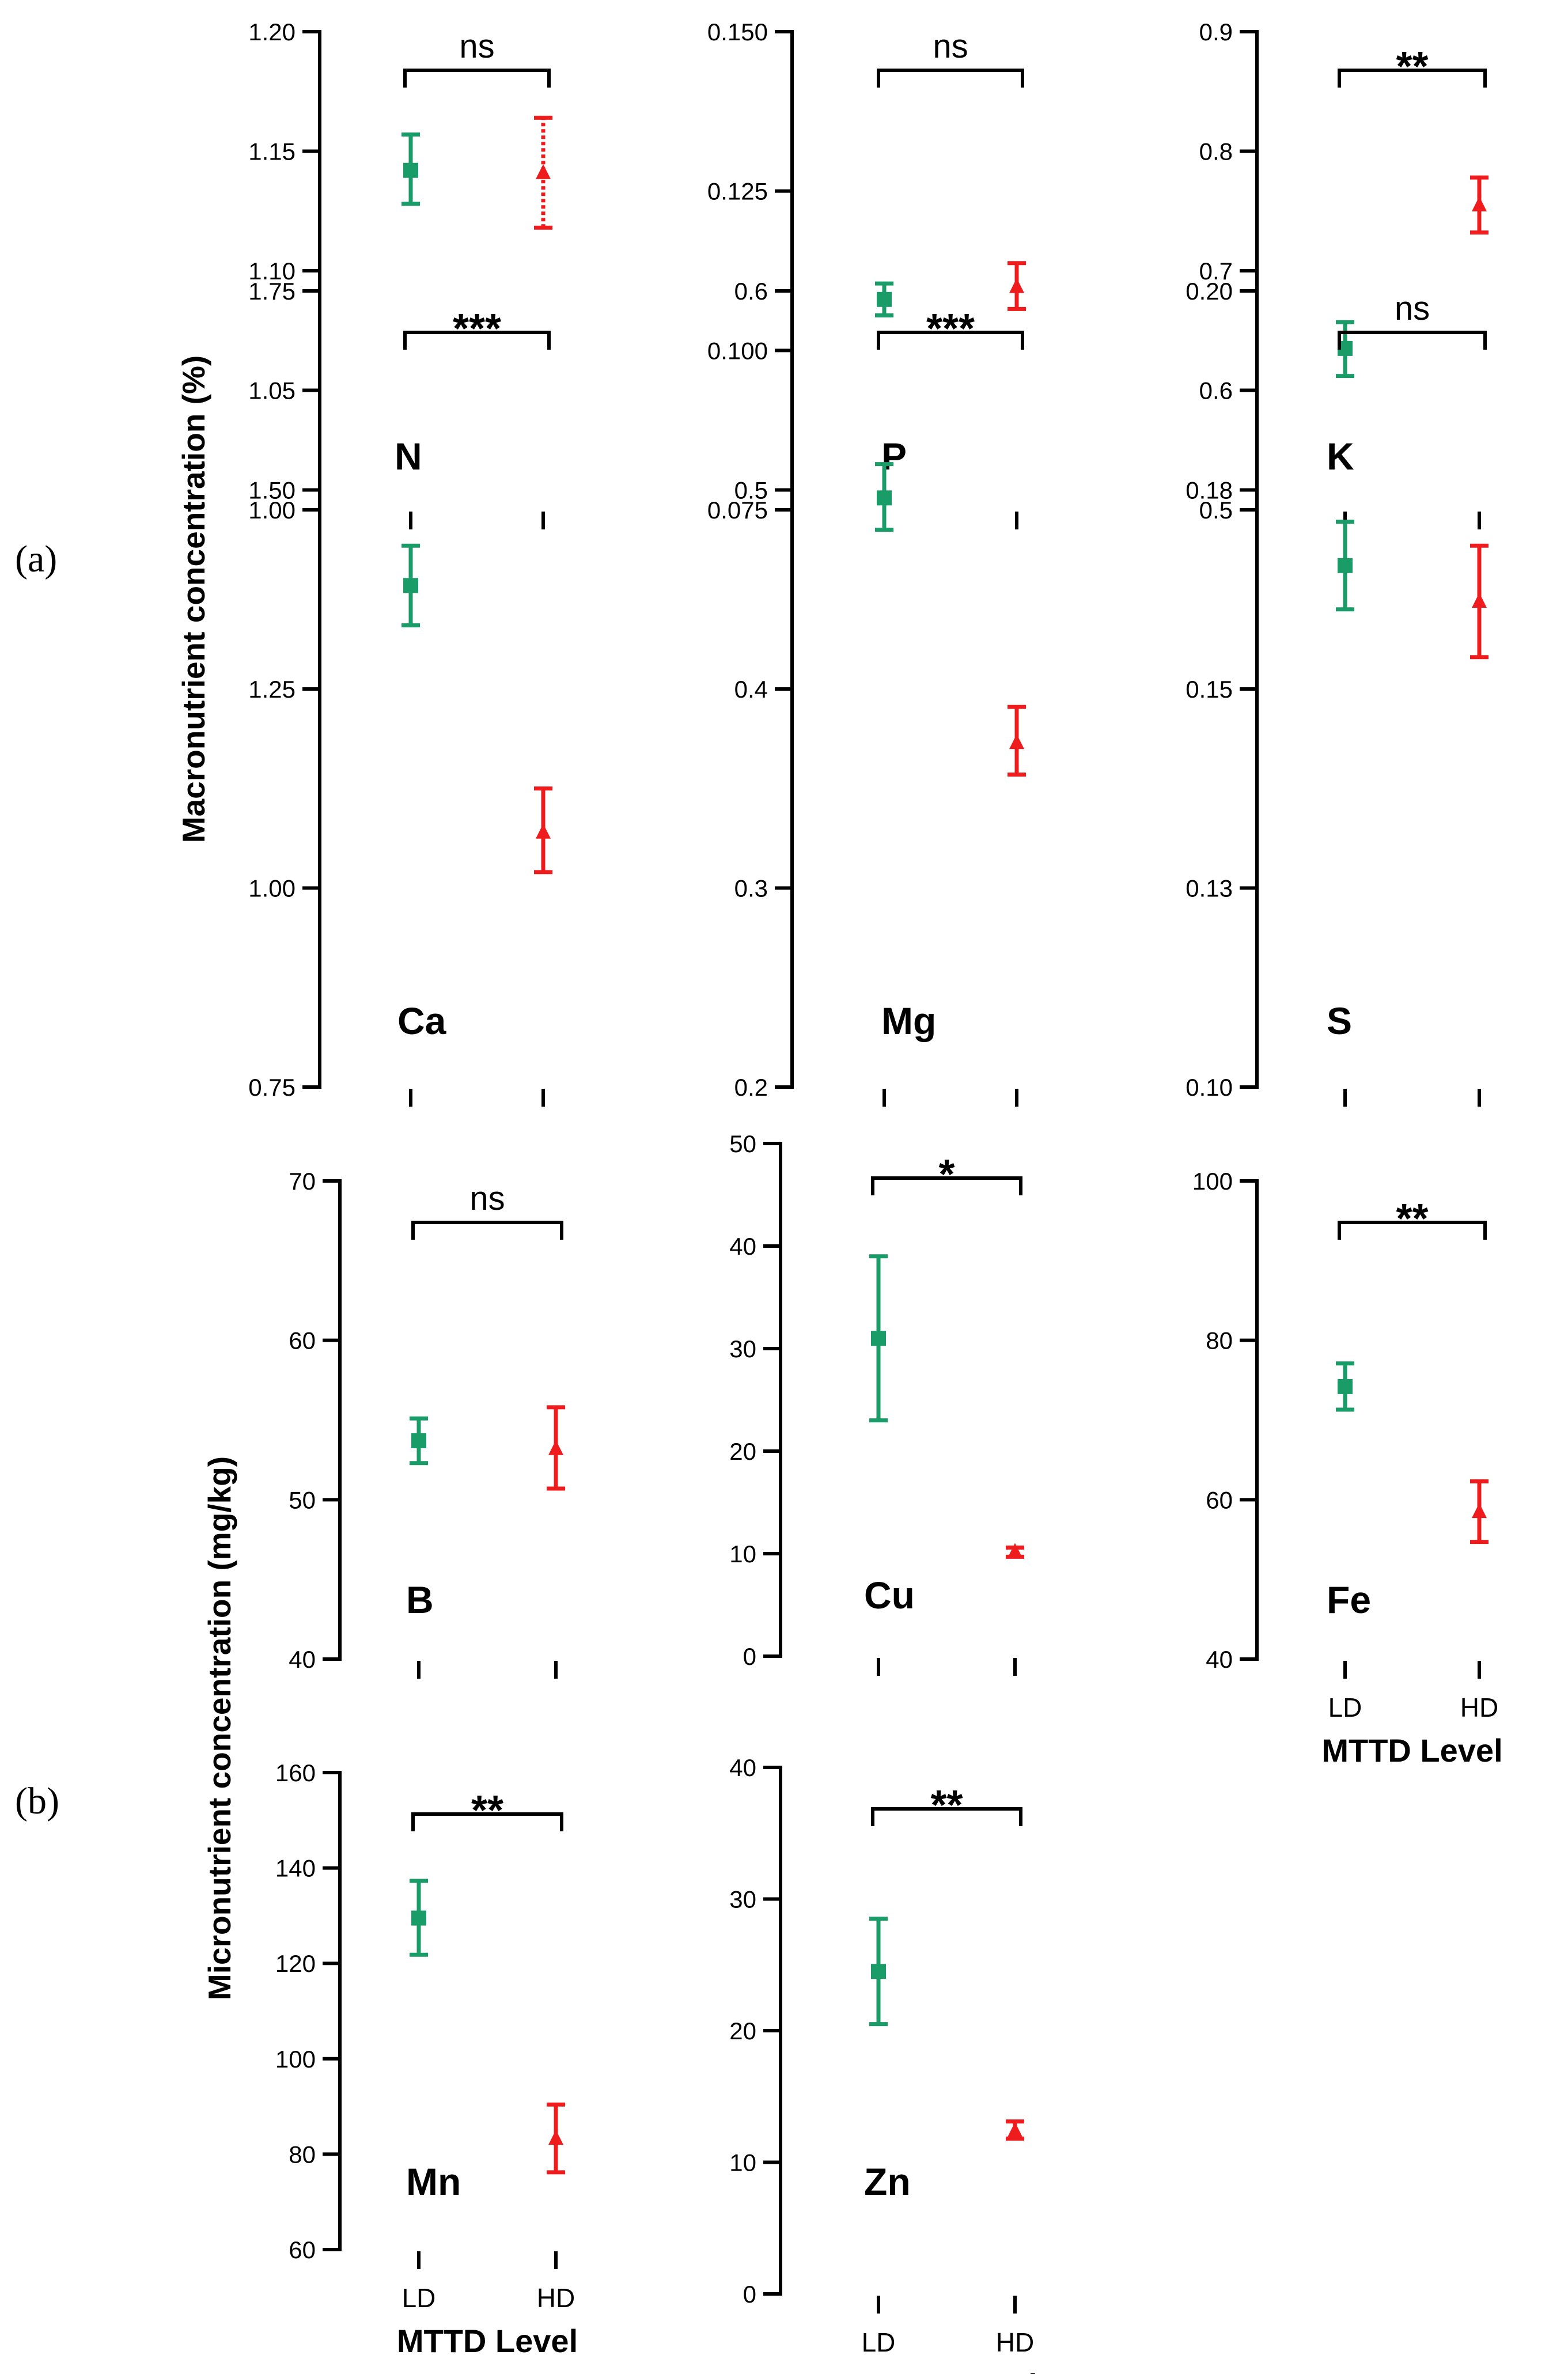 The width and height of the screenshot is (1568, 2374). I want to click on micro-y-title: Micronutrient concentration (mg/kg), so click(219, 1728).